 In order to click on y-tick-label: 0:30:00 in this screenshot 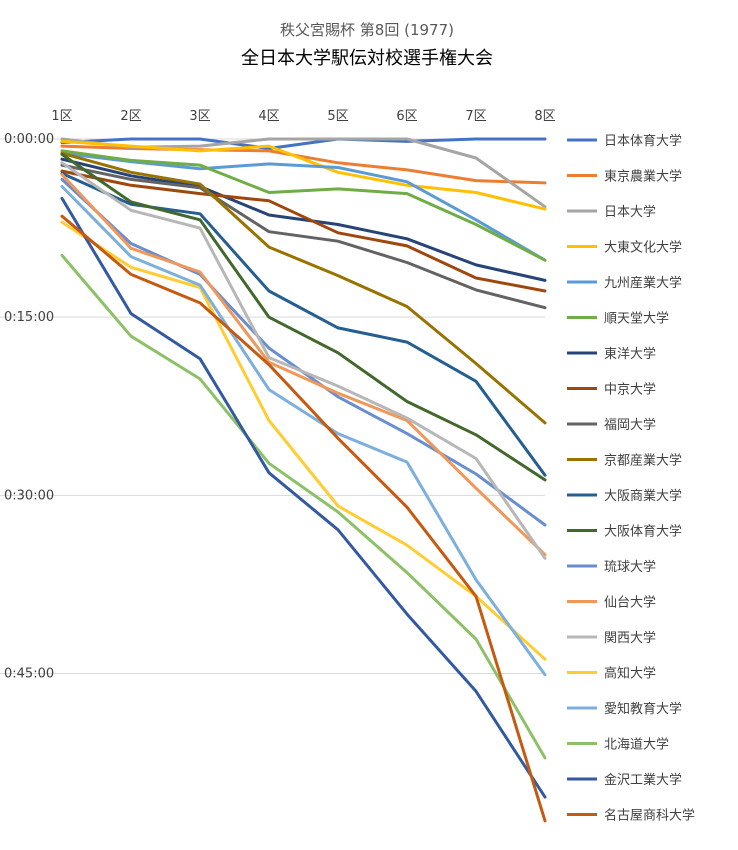, I will do `click(29, 495)`.